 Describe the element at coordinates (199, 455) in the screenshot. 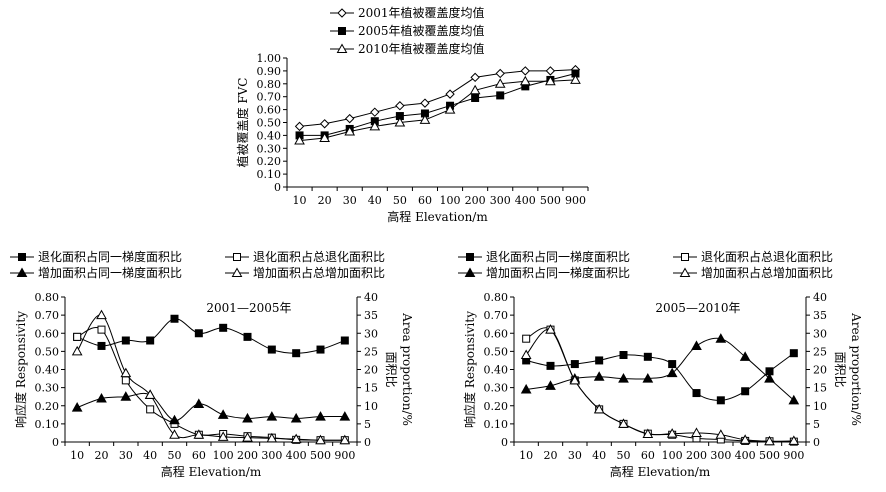

I see `x-tick-label: 60` at that location.